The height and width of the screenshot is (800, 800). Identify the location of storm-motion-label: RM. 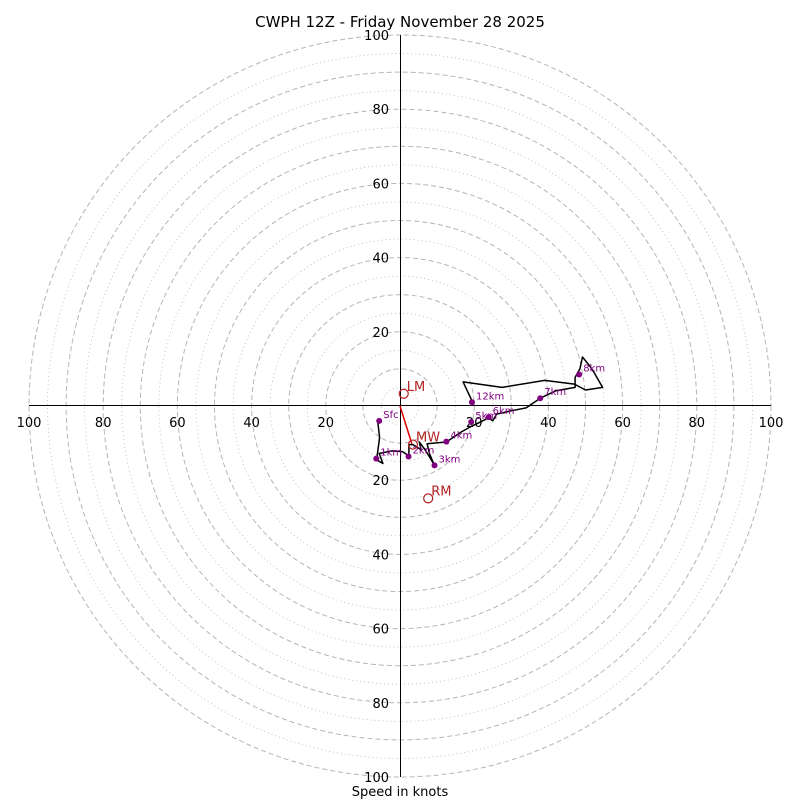
(441, 491).